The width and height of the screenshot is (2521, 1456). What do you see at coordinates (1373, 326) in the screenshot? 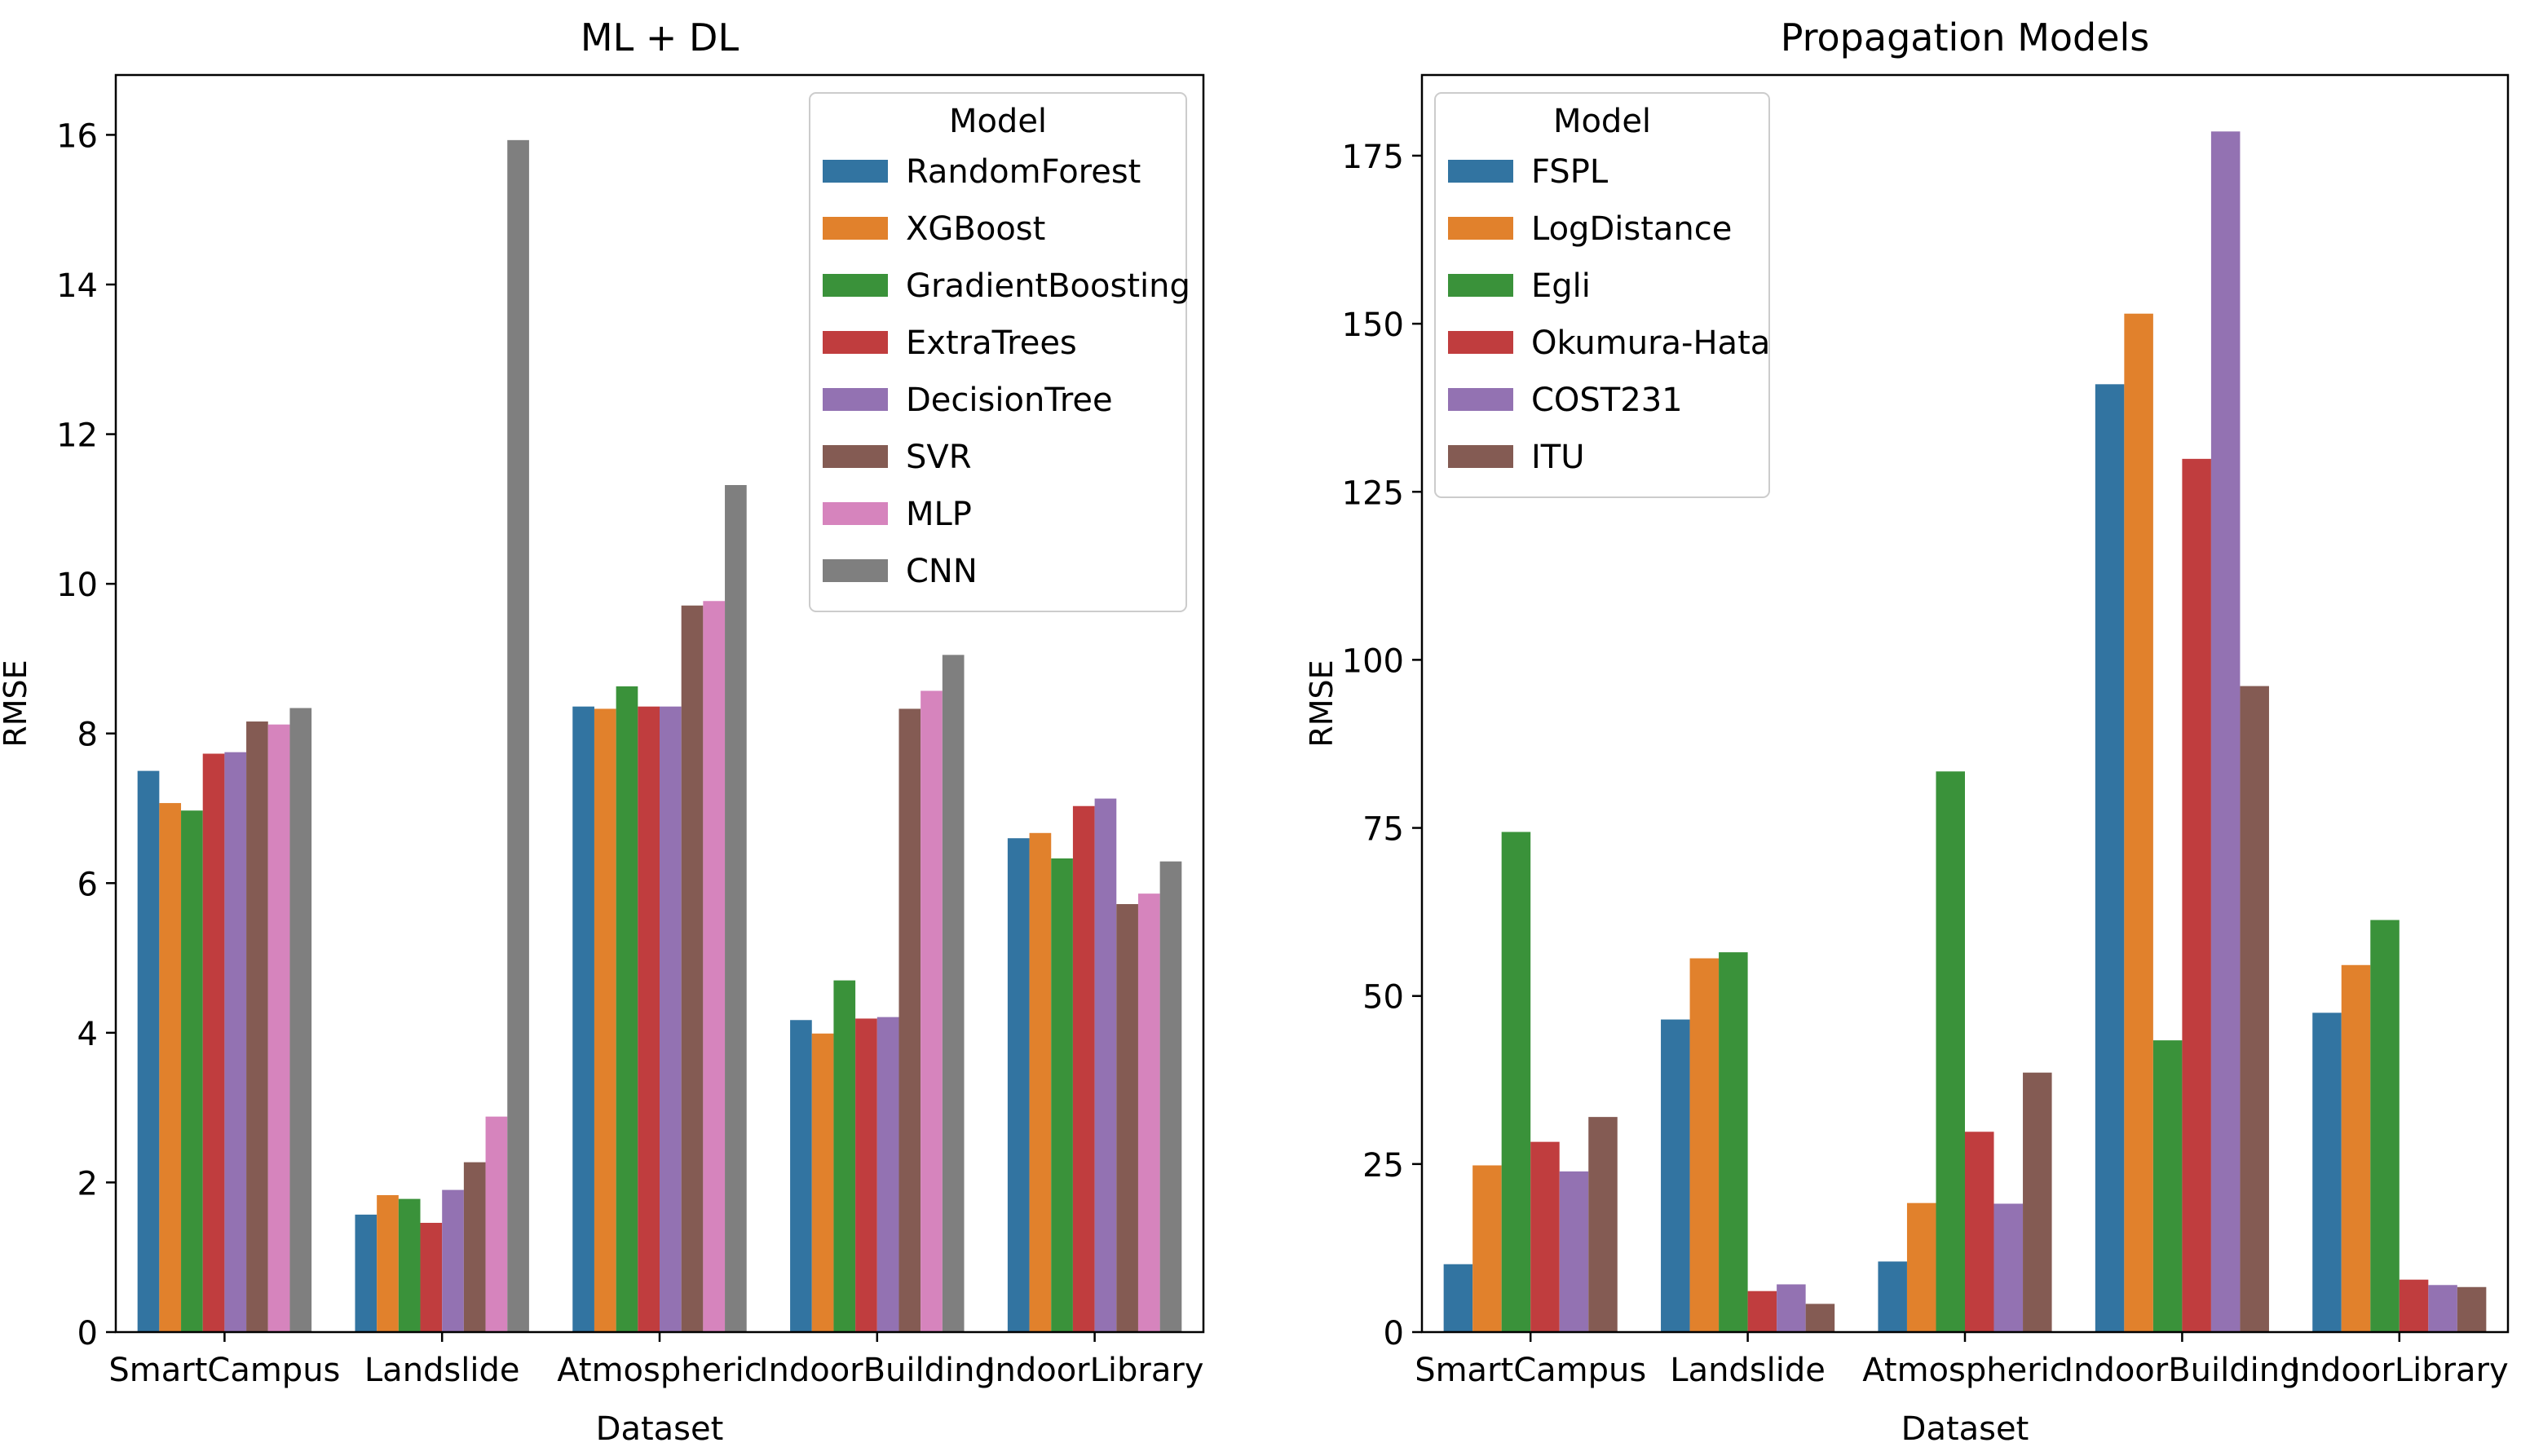
I see `y-tick-label: 150` at bounding box center [1373, 326].